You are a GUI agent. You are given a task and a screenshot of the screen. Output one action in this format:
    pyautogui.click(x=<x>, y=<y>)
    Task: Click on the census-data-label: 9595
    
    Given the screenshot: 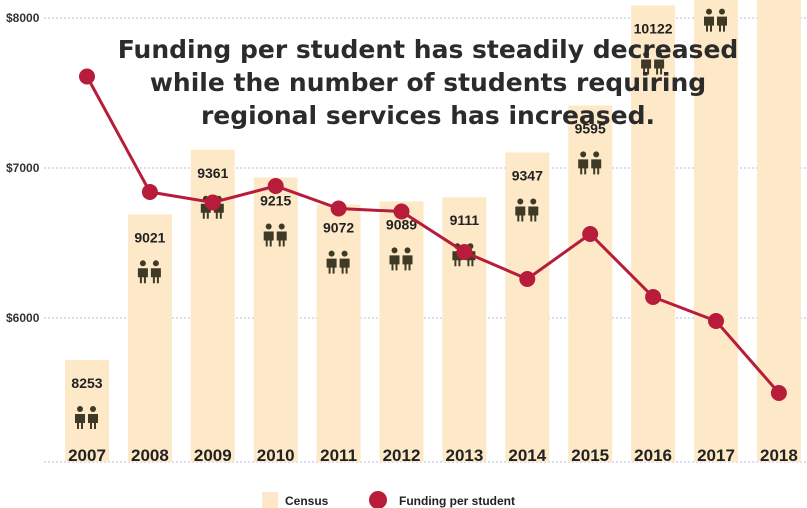 What is the action you would take?
    pyautogui.click(x=590, y=128)
    